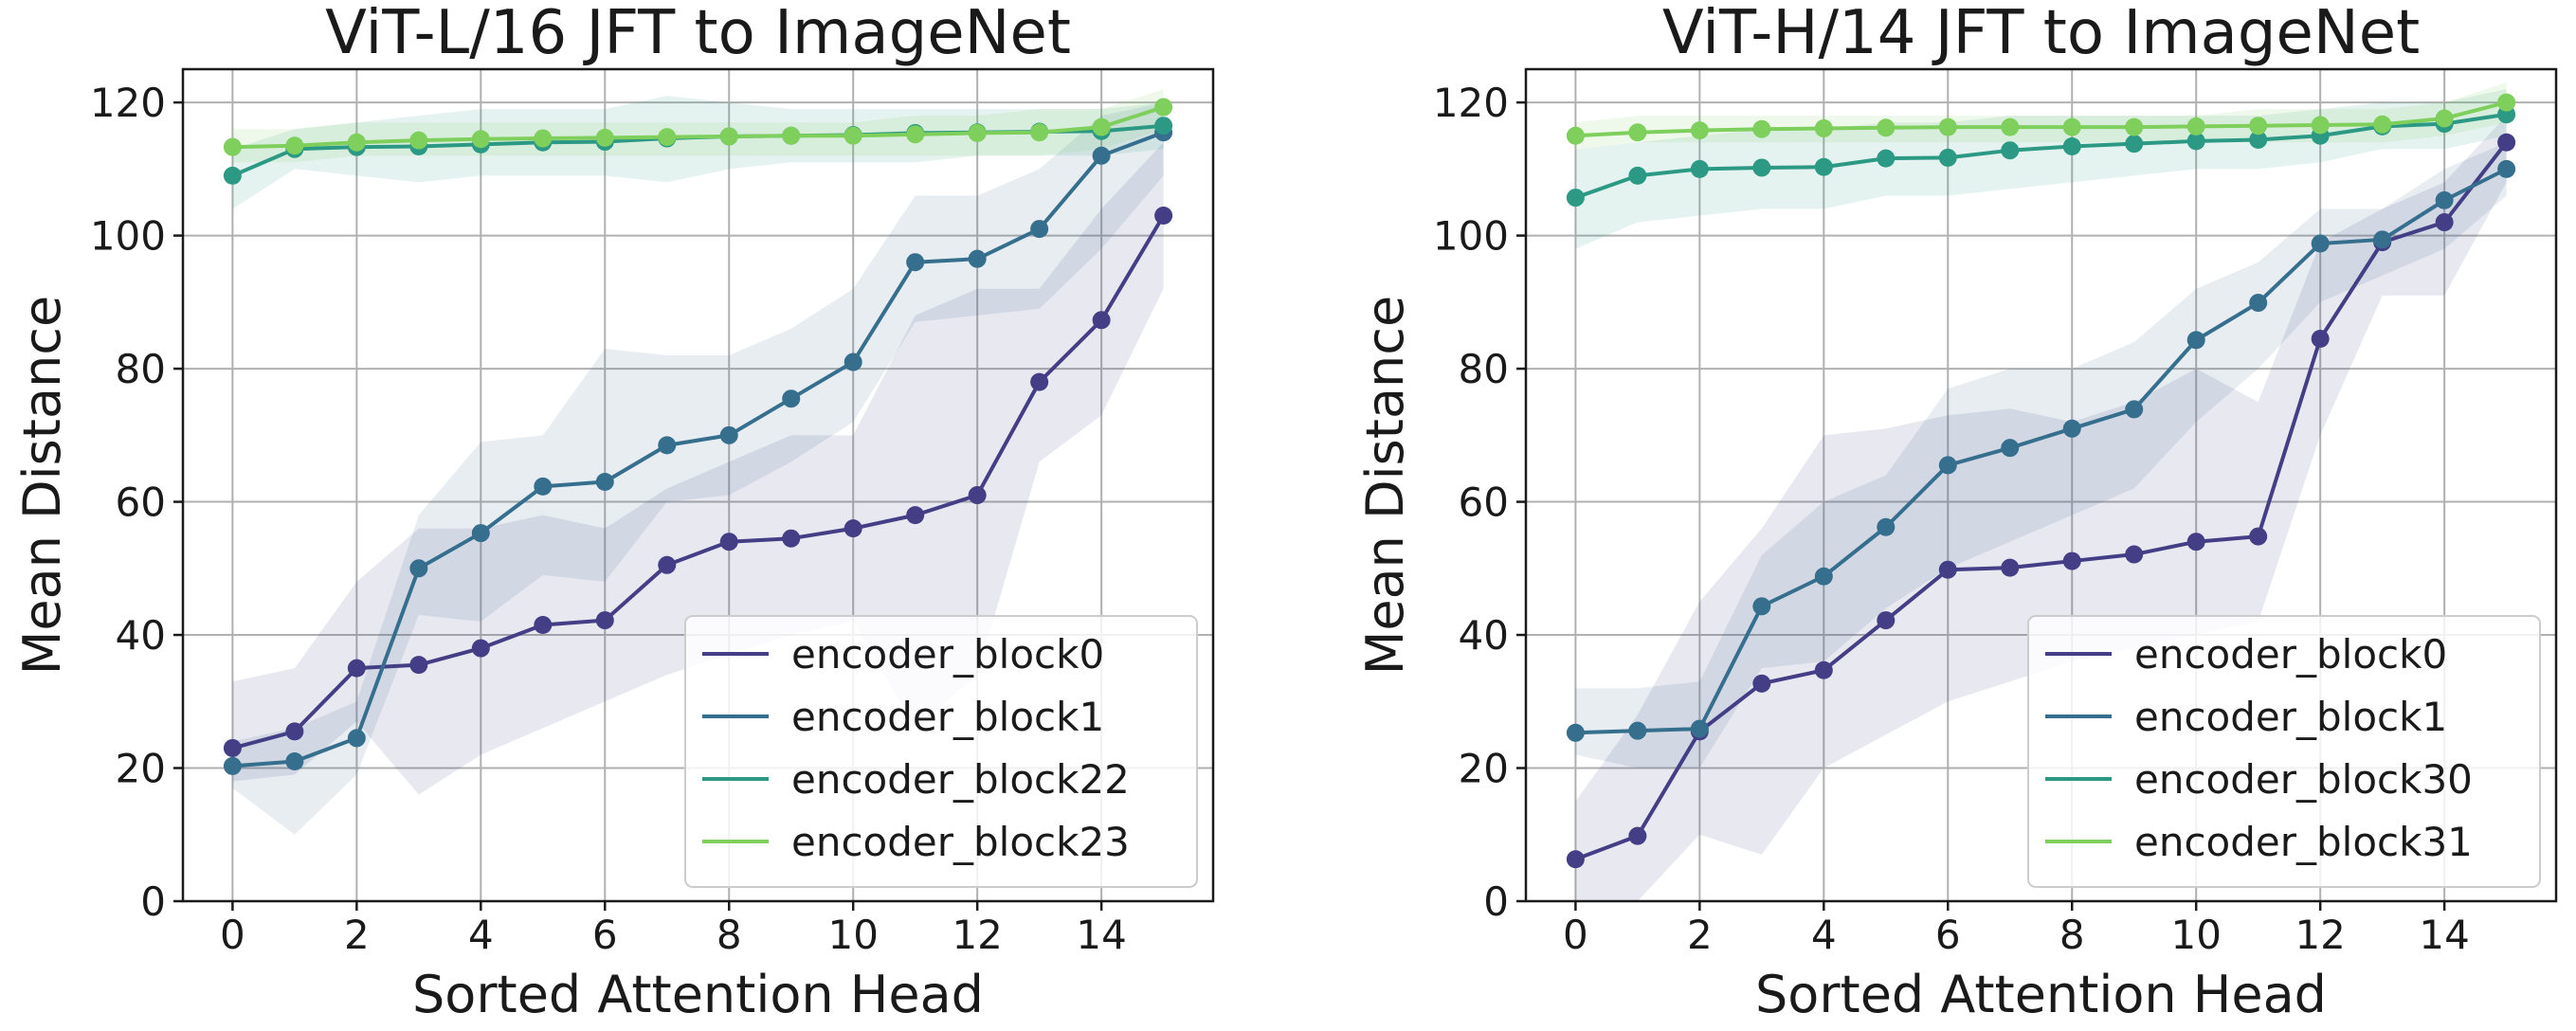 This screenshot has height=1031, width=2576. I want to click on series-line-encoder_block30, so click(2040, 156).